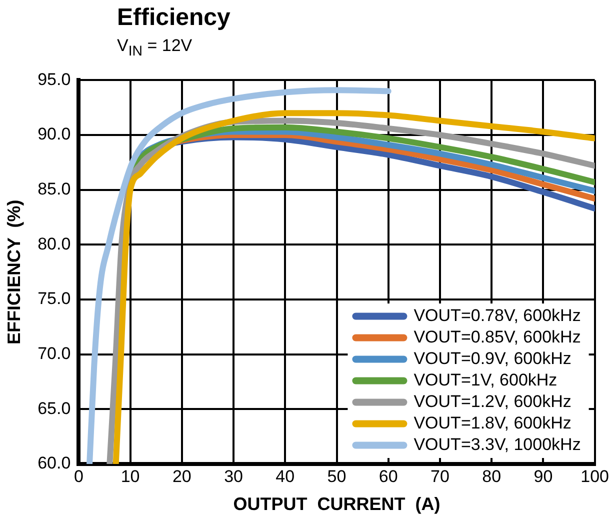 This screenshot has height=520, width=612. What do you see at coordinates (493, 422) in the screenshot?
I see `legend-label: VOUT=1.8V, 600kHz` at bounding box center [493, 422].